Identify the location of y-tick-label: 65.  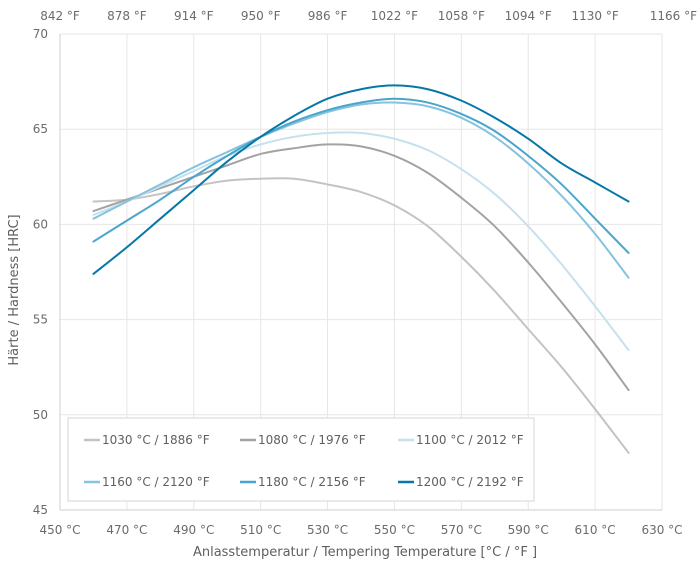
(40, 129).